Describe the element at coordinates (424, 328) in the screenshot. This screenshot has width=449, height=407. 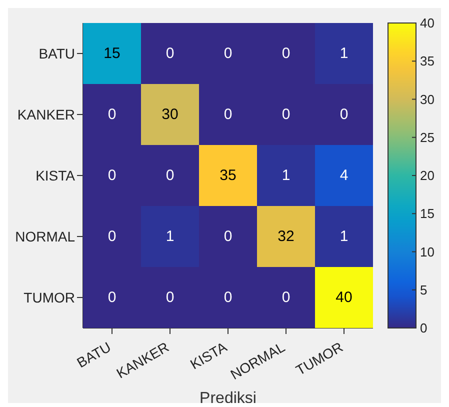
I see `color-bar-label: 0` at that location.